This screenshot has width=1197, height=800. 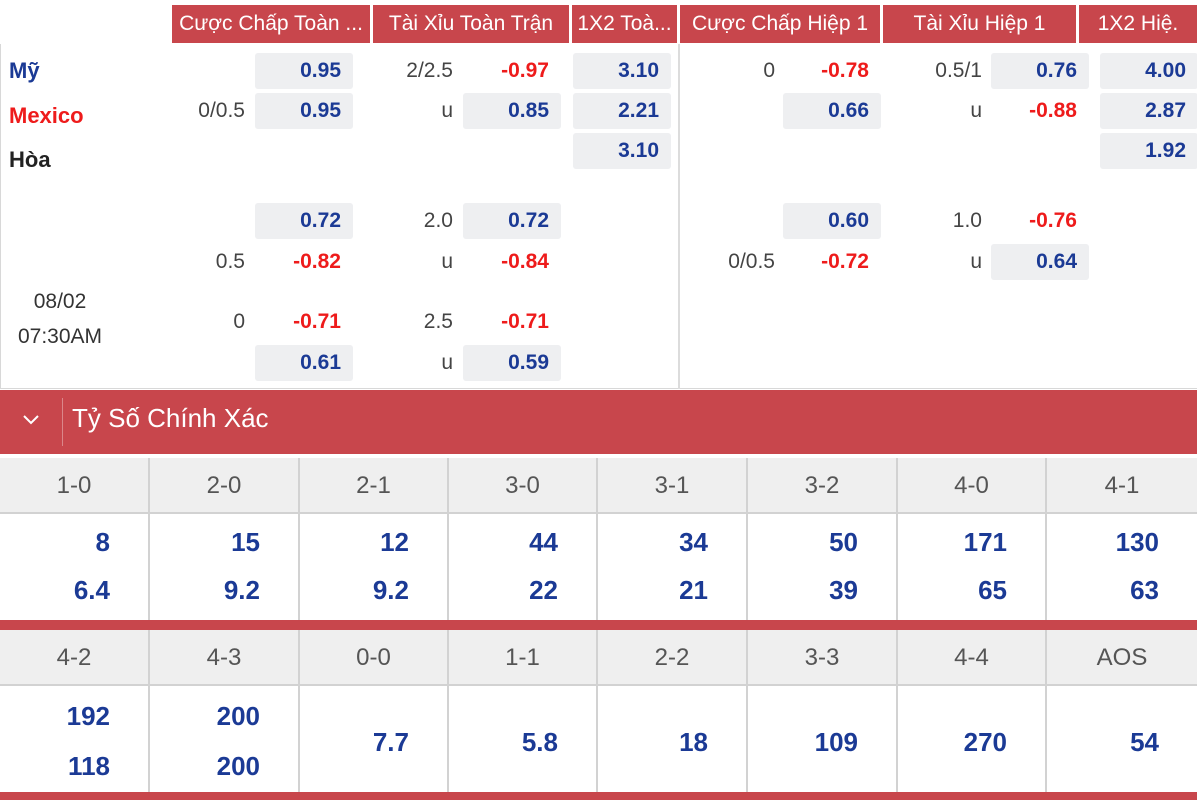 I want to click on ft-hdp-away-odd: -0.82, so click(x=317, y=261).